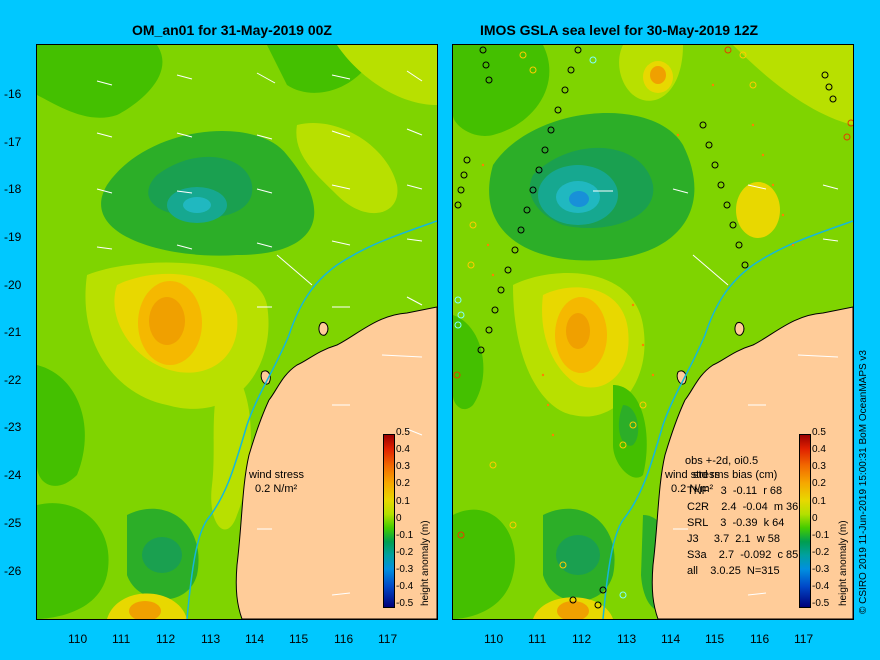  What do you see at coordinates (13, 380) in the screenshot?
I see `lat-tick: -22` at bounding box center [13, 380].